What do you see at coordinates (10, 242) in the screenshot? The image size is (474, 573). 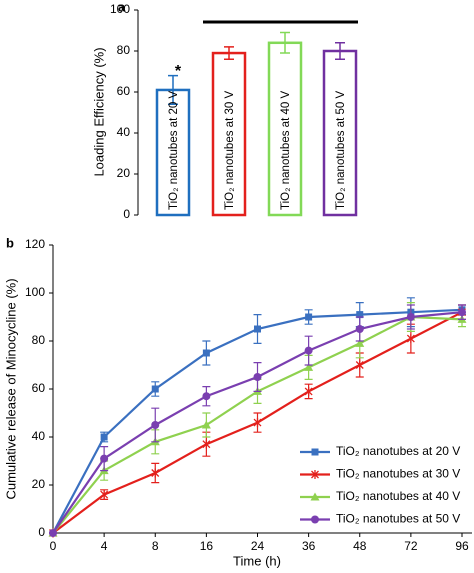 I see `panel-label: b` at bounding box center [10, 242].